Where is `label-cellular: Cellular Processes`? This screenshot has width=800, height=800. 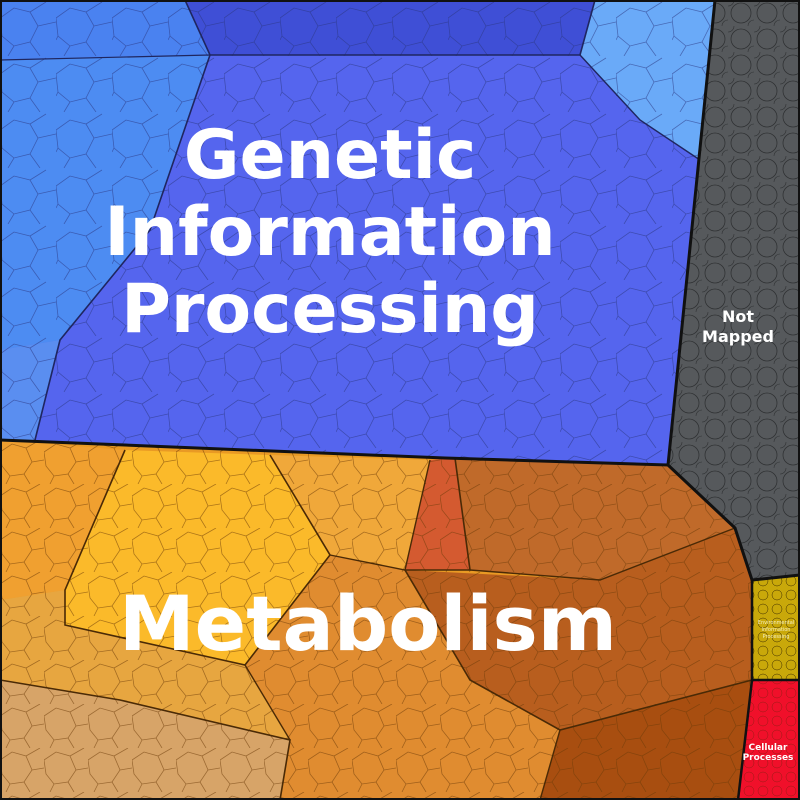 label-cellular: Cellular Processes is located at coordinates (768, 753).